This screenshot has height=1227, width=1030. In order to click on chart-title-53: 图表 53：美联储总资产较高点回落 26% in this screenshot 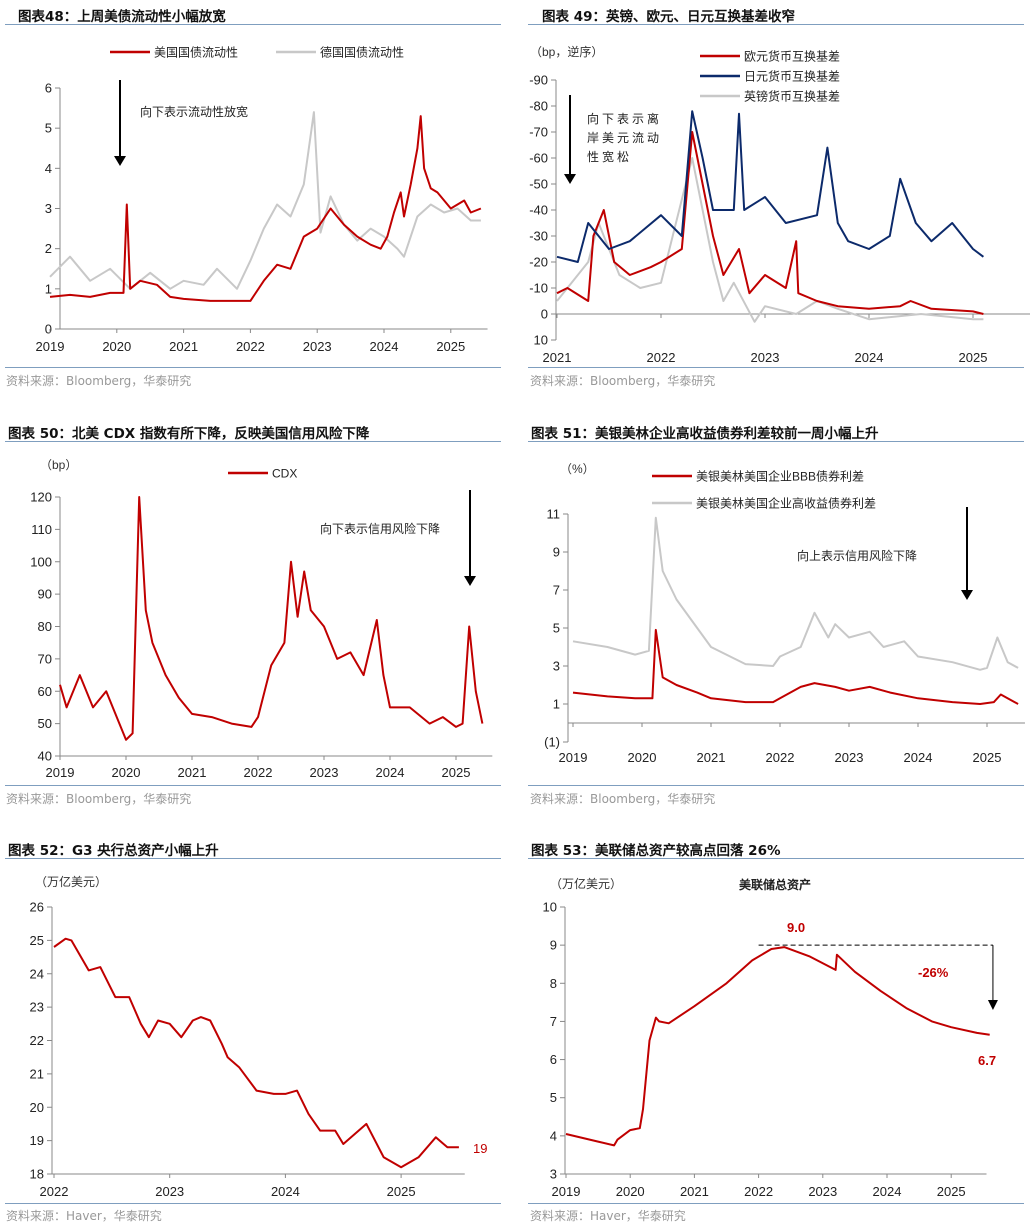, I will do `click(656, 851)`.